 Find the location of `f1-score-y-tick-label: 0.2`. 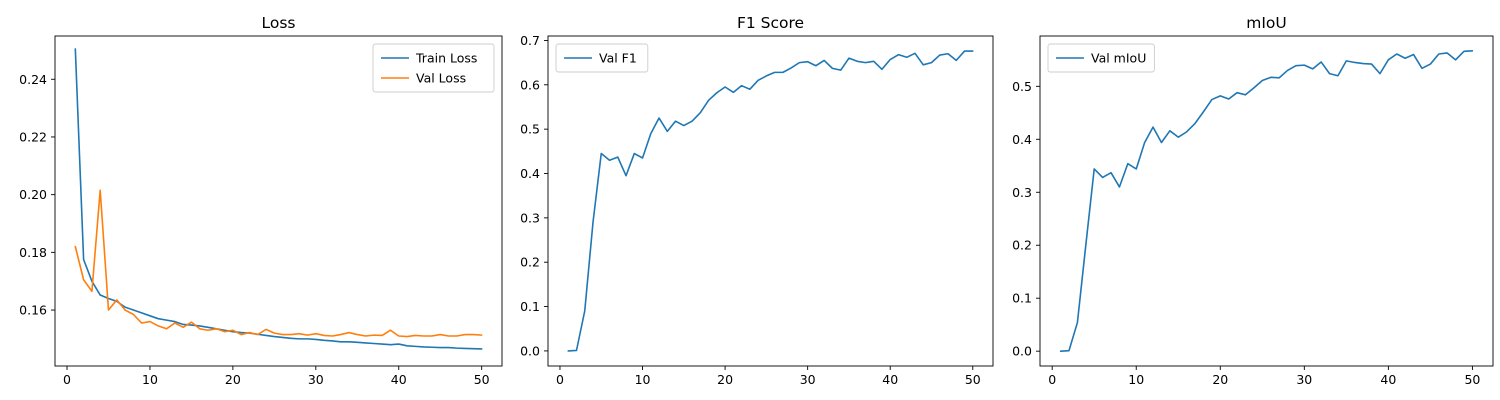

f1-score-y-tick-label: 0.2 is located at coordinates (530, 262).